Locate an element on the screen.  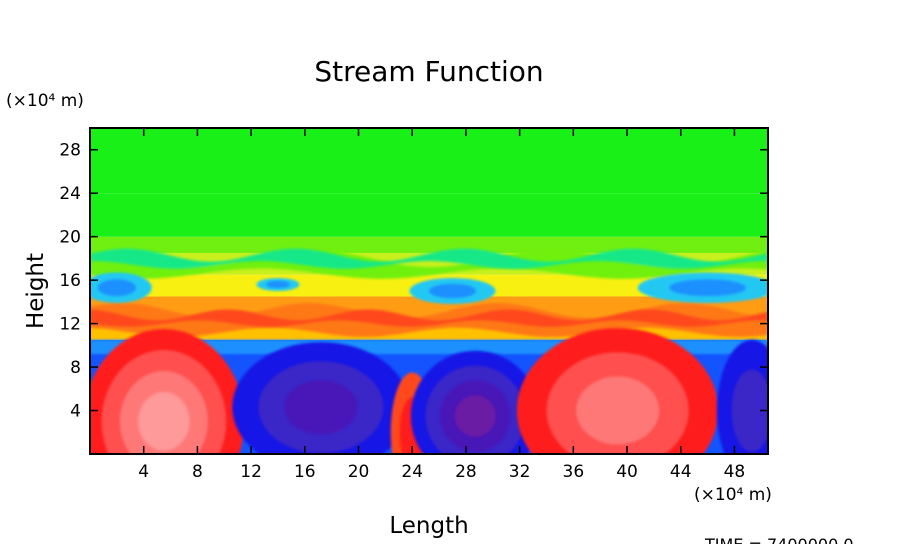
x-tick-label-36: 36 is located at coordinates (574, 472).